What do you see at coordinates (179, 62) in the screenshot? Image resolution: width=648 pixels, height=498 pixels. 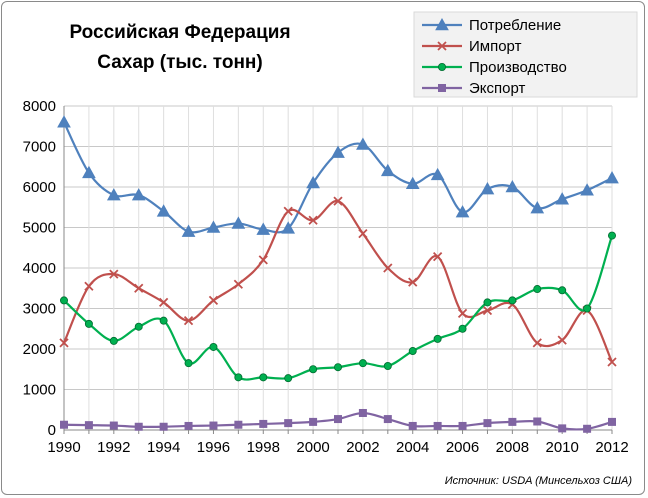 I see `chart-subtitle: Сахар (тыс. тонн)` at bounding box center [179, 62].